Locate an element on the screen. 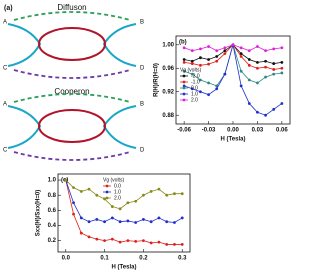 The height and width of the screenshot is (272, 320). diagram-title: Diffuson is located at coordinates (71, 7).